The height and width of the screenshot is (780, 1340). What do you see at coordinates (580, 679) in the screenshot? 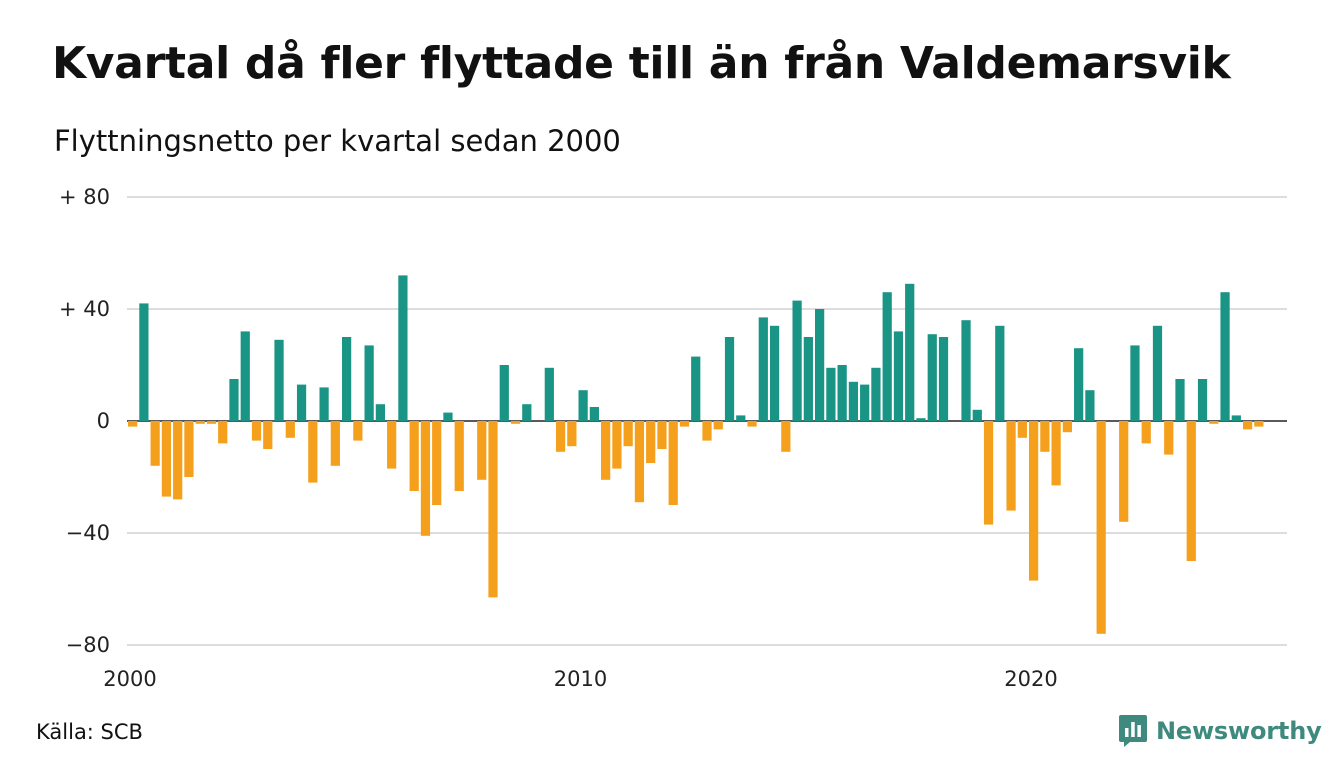
I see `x-tick-label: 2010` at bounding box center [580, 679].